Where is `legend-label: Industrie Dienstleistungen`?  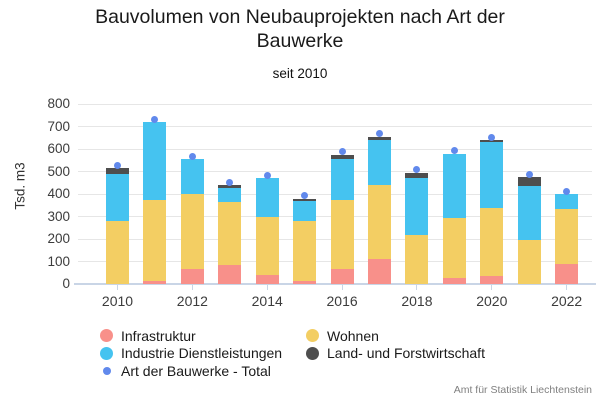 legend-label: Industrie Dienstleistungen is located at coordinates (202, 353).